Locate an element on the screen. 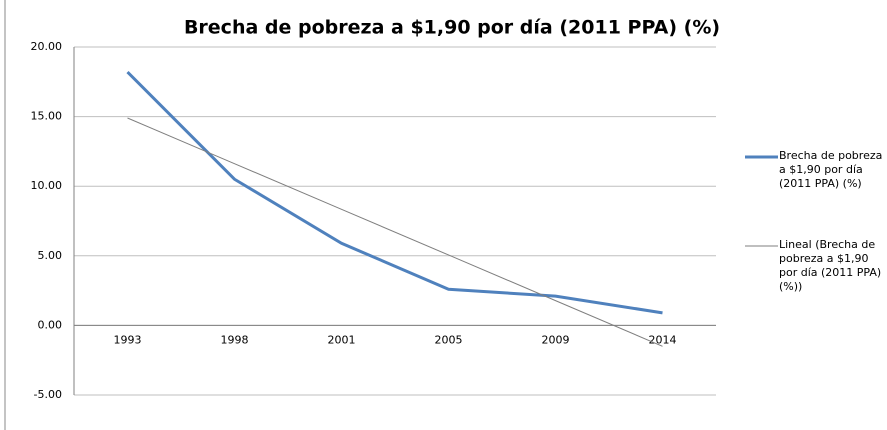 The image size is (887, 430). y-tick-label: 10.00 is located at coordinates (47, 185).